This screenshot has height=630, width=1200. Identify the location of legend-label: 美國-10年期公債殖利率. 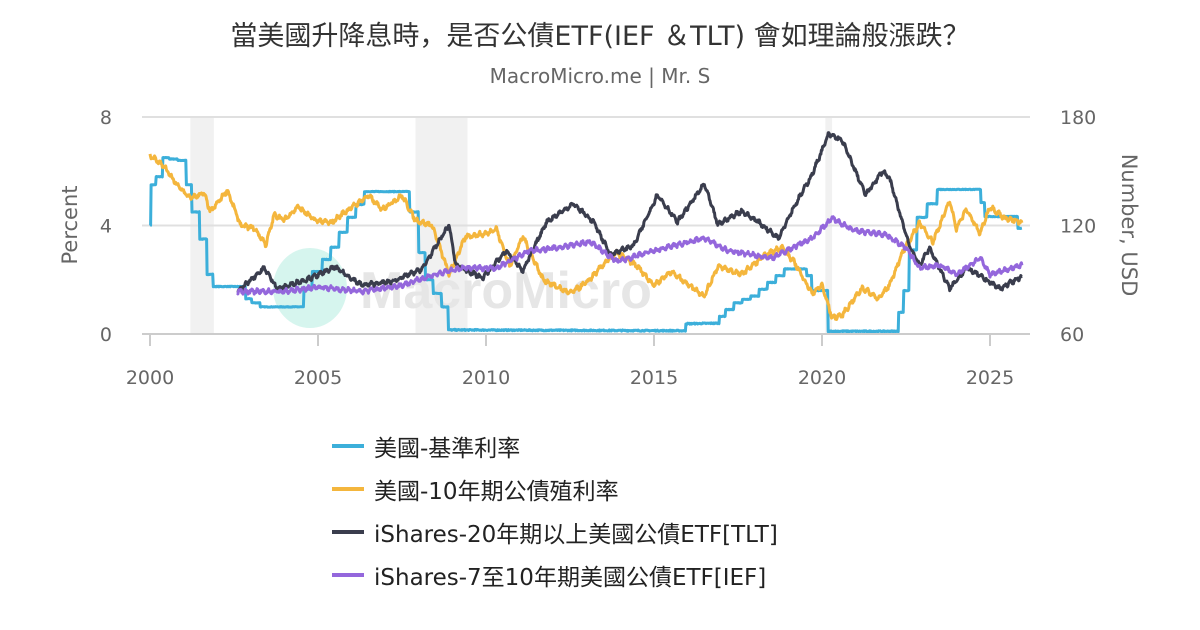
(496, 491).